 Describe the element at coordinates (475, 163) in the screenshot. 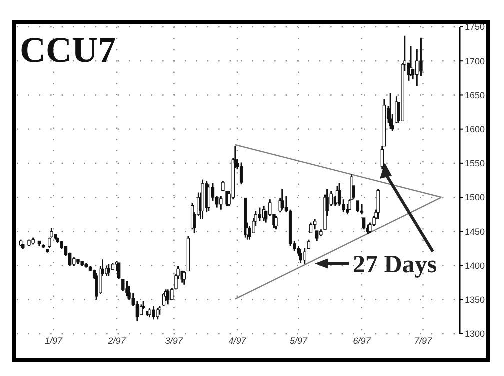

I see `y-tick-label: 1550` at that location.